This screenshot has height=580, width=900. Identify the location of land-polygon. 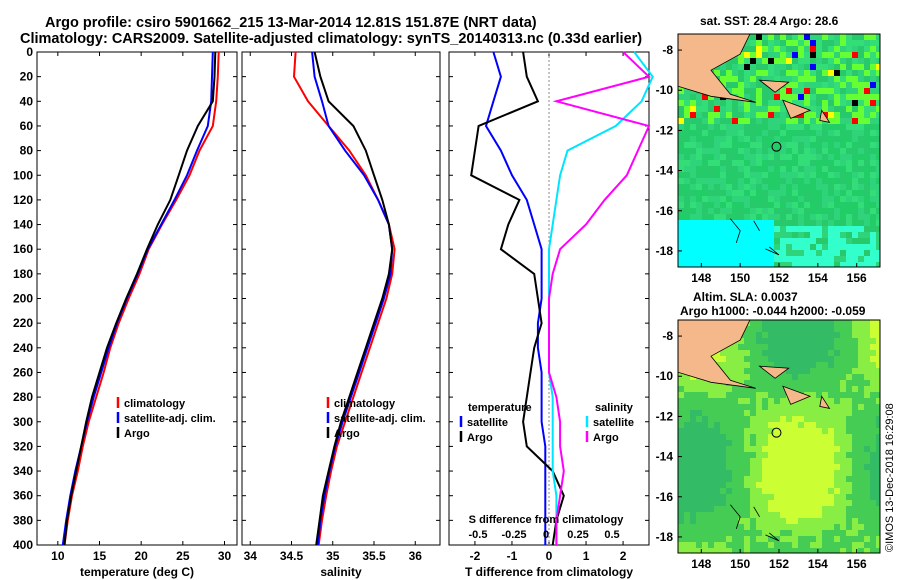
(797, 109).